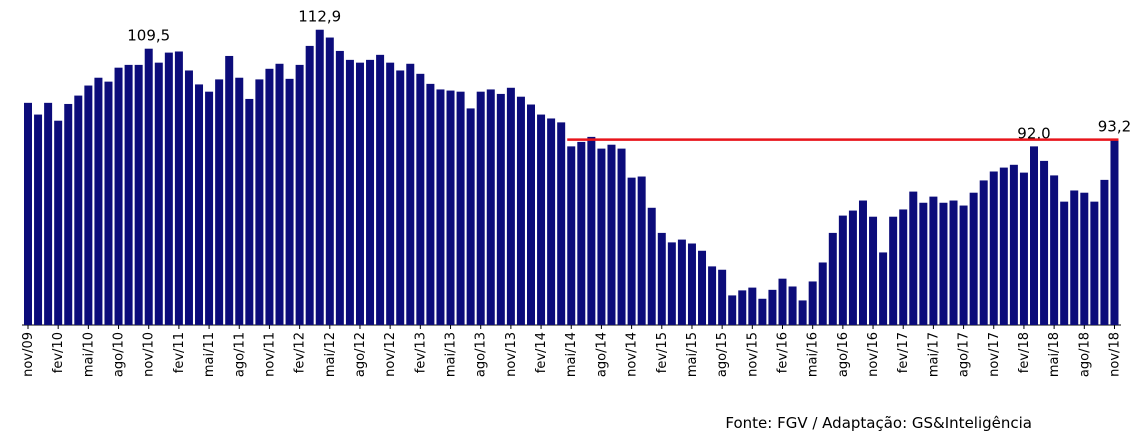 This screenshot has height=442, width=1140. Describe the element at coordinates (662, 352) in the screenshot. I see `x-tick-label: fev/15` at that location.